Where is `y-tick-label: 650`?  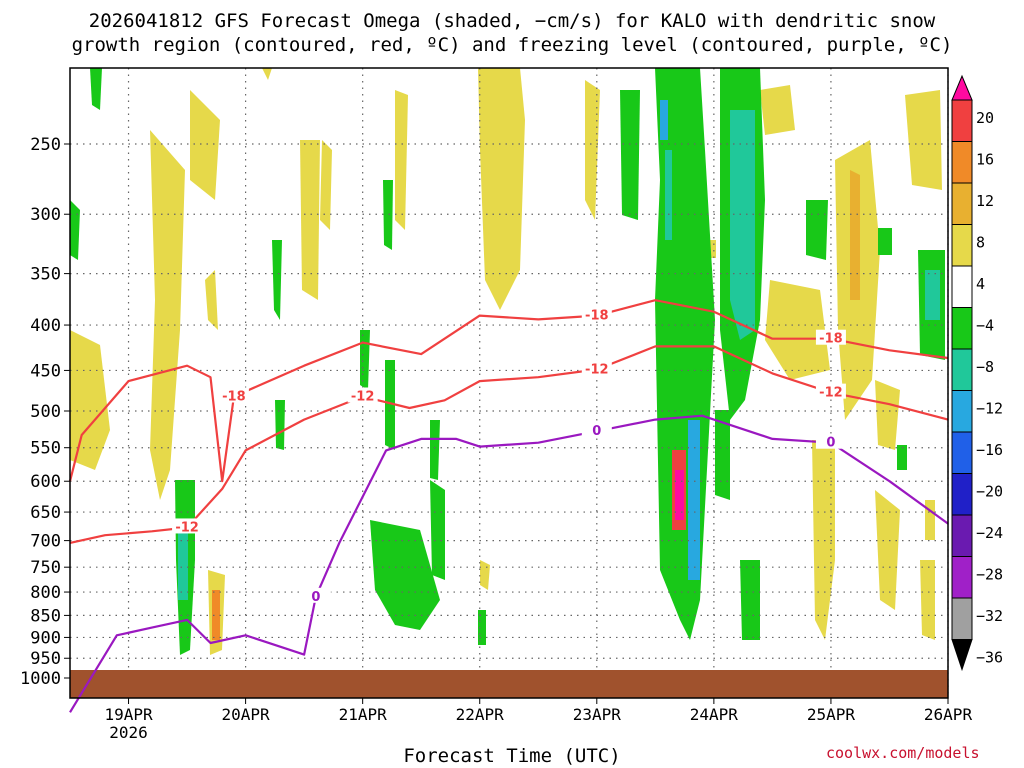
y-tick-label: 650 is located at coordinates (45, 513).